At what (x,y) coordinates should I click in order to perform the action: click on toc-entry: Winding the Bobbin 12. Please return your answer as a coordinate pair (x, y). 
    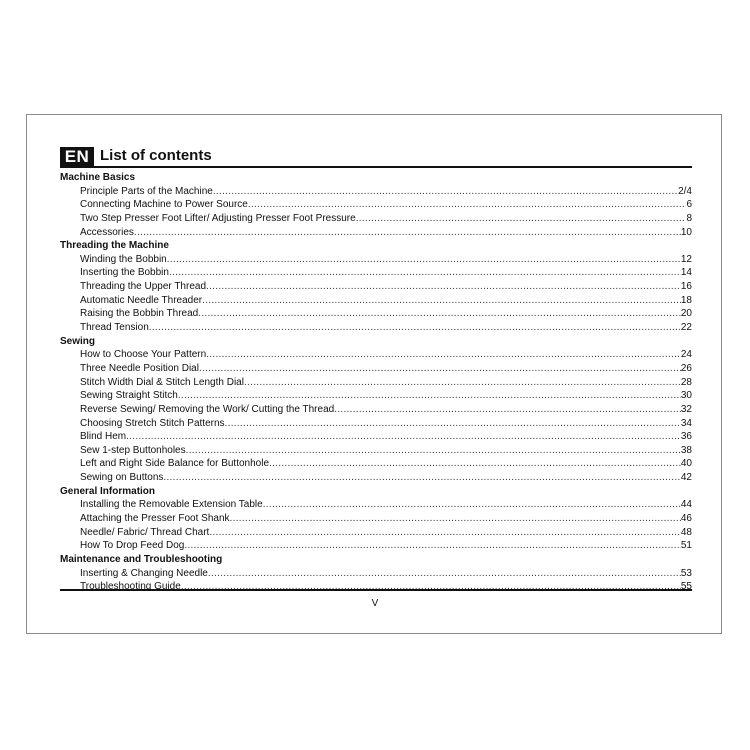
    Looking at the image, I should click on (376, 260).